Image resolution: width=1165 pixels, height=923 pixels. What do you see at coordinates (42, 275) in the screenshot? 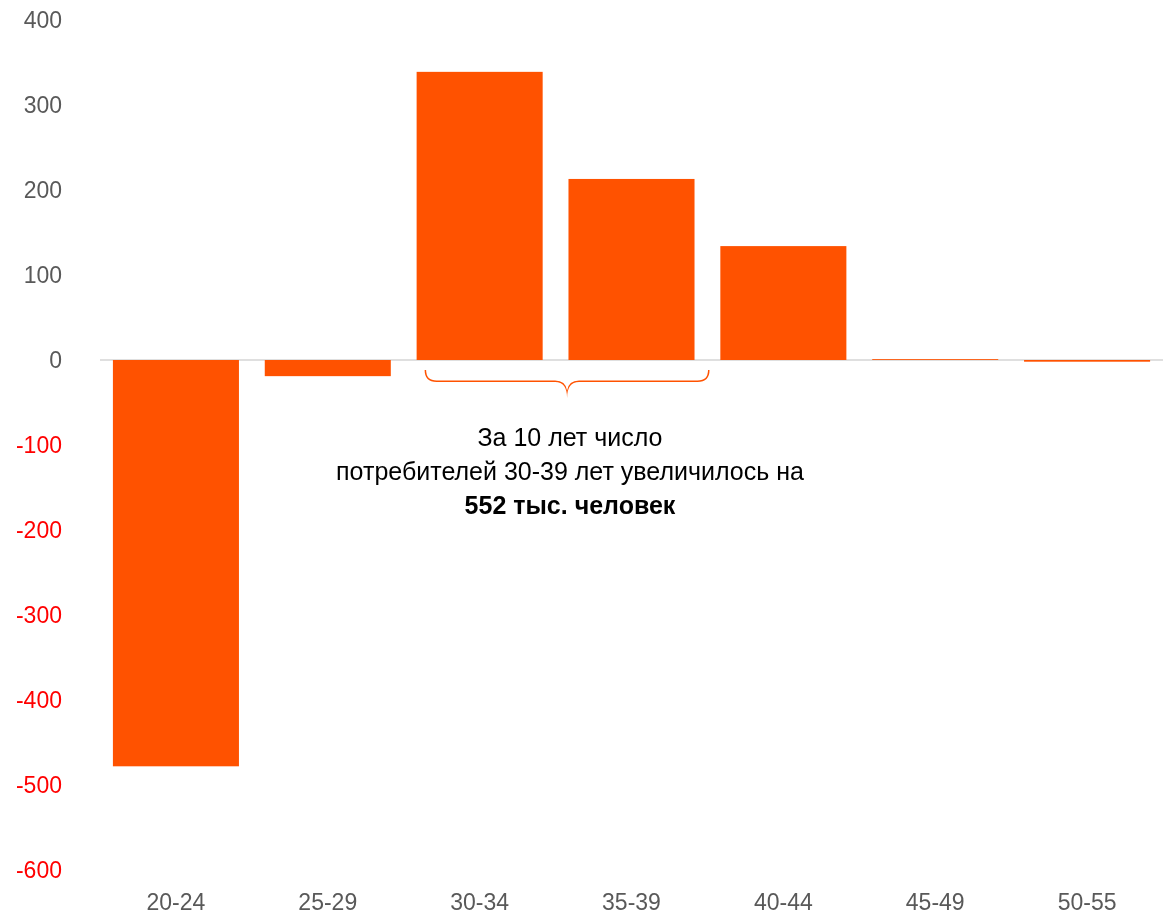
I see `y-tick-label: 100` at bounding box center [42, 275].